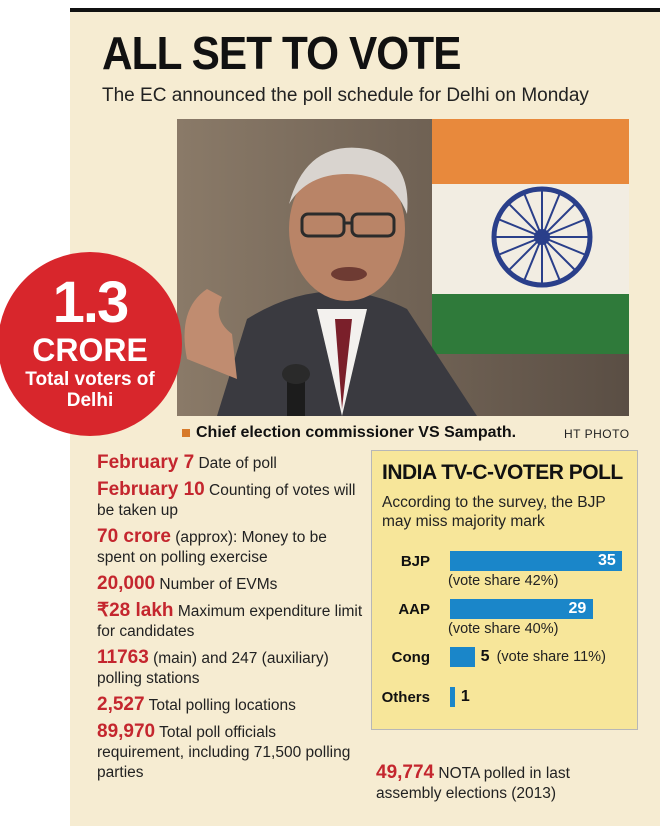 This screenshot has height=828, width=665. Describe the element at coordinates (485, 656) in the screenshot. I see `bar-value-cong: 5` at that location.